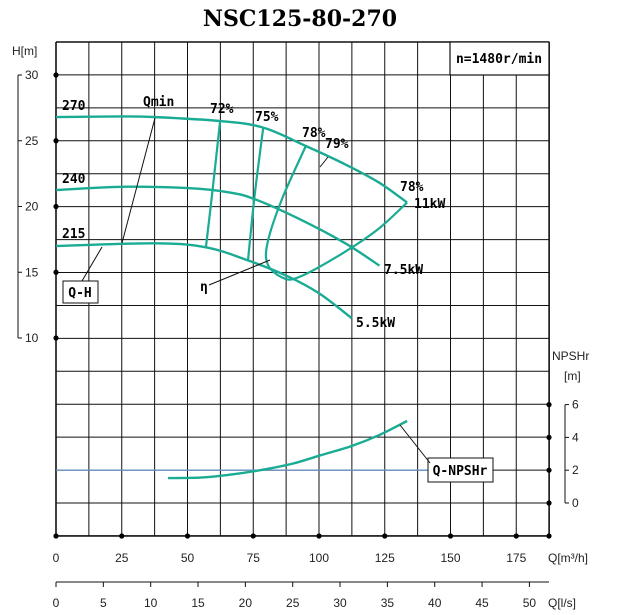 Image resolution: width=629 pixels, height=615 pixels. What do you see at coordinates (575, 503) in the screenshot?
I see `y2-tick-label: 0` at bounding box center [575, 503].